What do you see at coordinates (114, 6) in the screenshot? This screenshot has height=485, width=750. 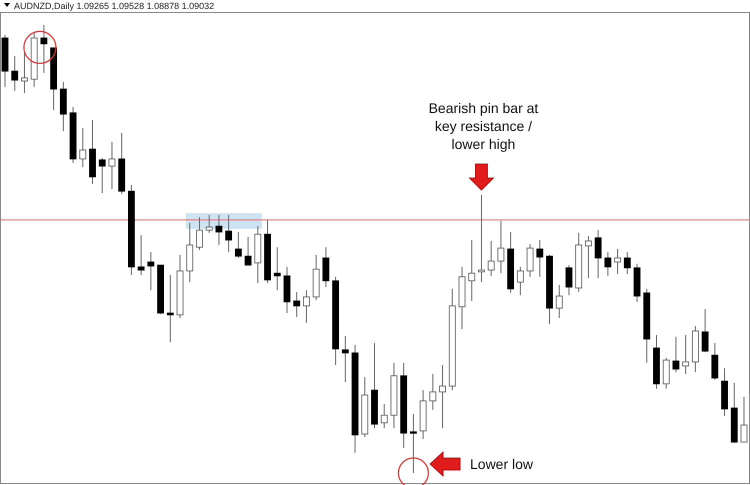 I see `chart-title: AUDNZD,Daily 1.09265 1.09528 1.08878 1.09032` at bounding box center [114, 6].